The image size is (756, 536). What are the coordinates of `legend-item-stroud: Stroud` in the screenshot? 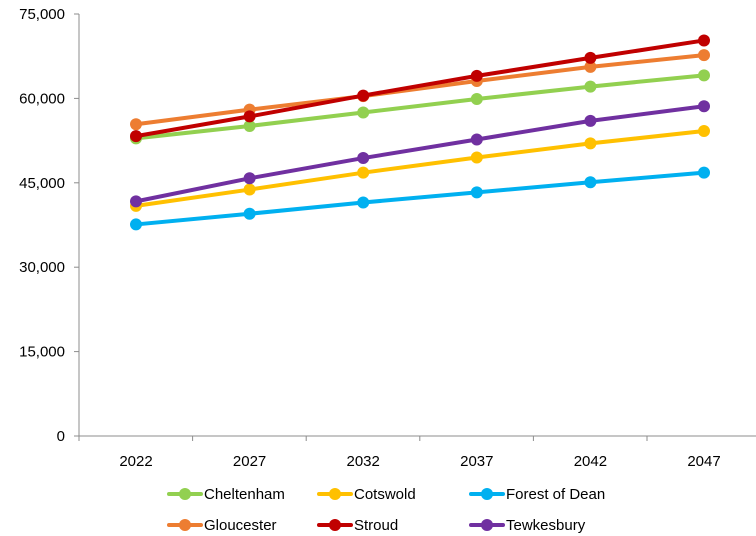 It's located at (357, 525).